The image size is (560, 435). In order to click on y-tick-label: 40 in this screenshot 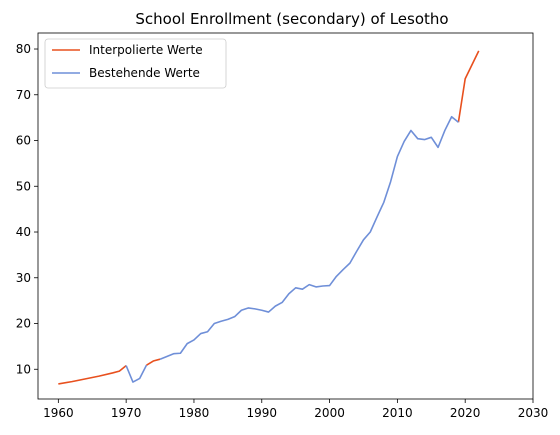, I will do `click(23, 232)`.